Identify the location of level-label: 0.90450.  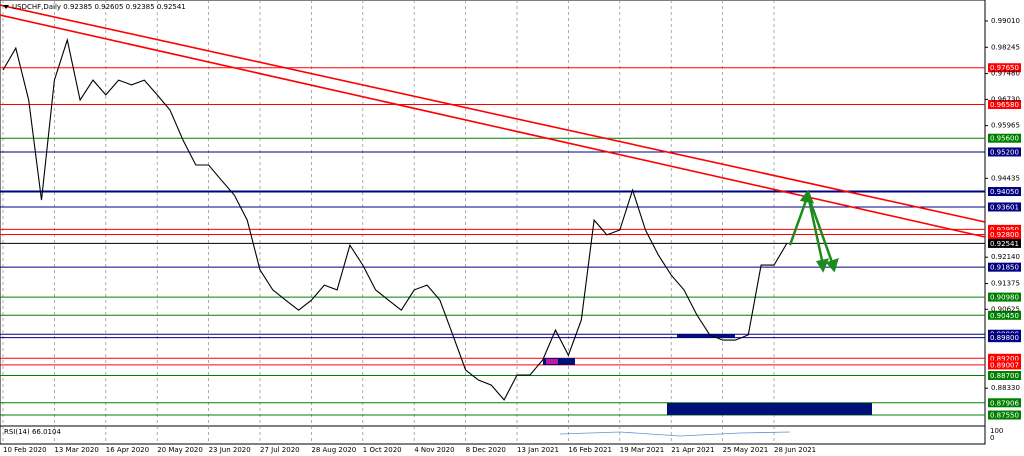
(1004, 316).